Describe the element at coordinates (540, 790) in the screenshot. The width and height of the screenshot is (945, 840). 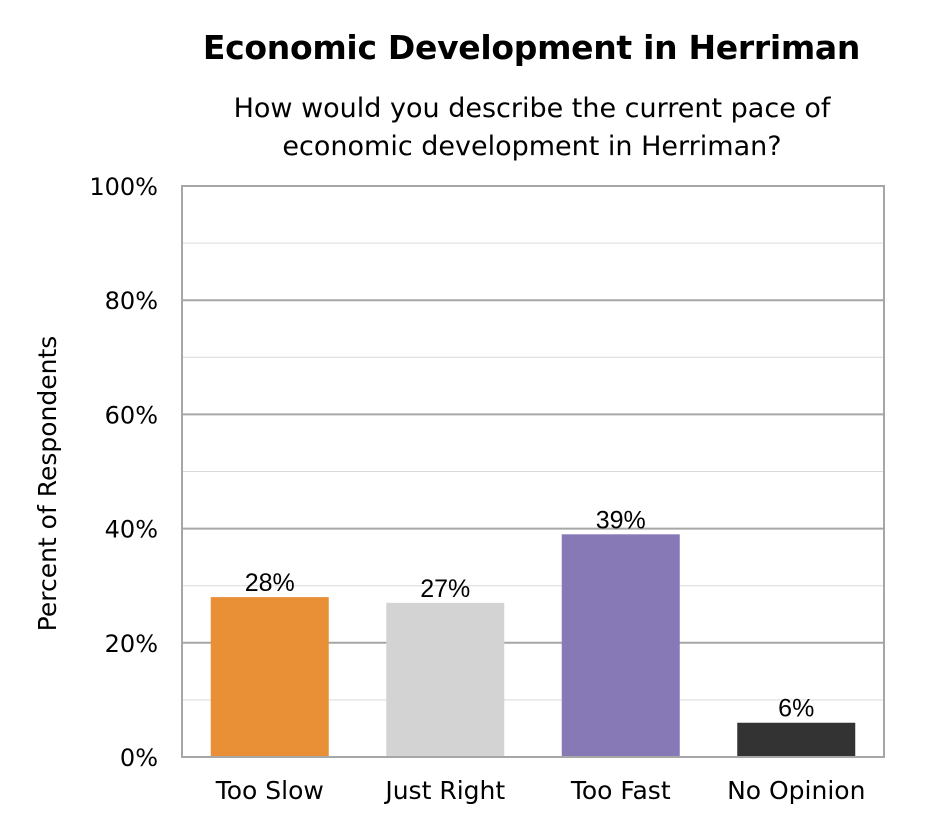
I see `x-tick-labels: Too Slow Just Right Too Fast No Opinion` at that location.